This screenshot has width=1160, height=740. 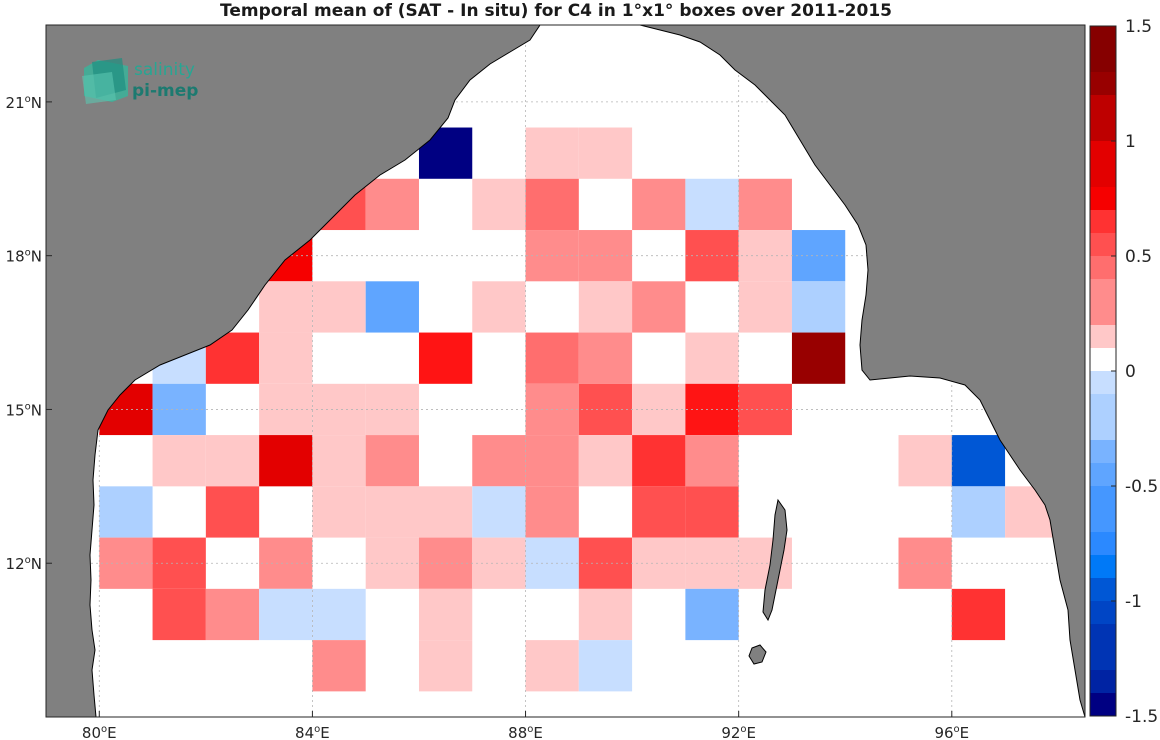 What do you see at coordinates (140, 81) in the screenshot?
I see `salinity-pi-mep-logo: salinity pi-mep` at bounding box center [140, 81].